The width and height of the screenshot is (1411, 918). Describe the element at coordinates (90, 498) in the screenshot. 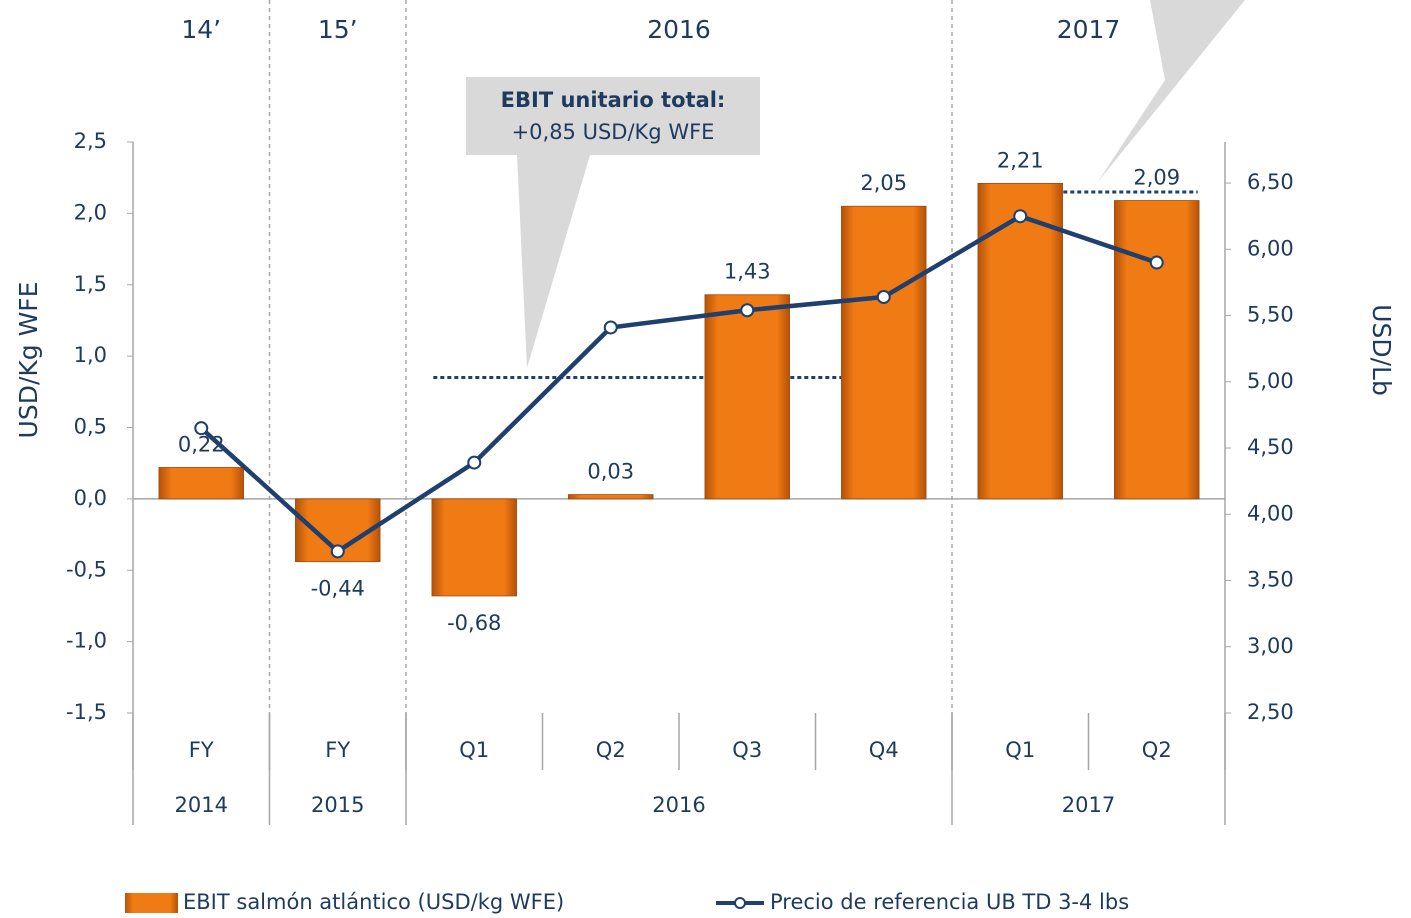

I see `y-tick-label: 0,0` at that location.